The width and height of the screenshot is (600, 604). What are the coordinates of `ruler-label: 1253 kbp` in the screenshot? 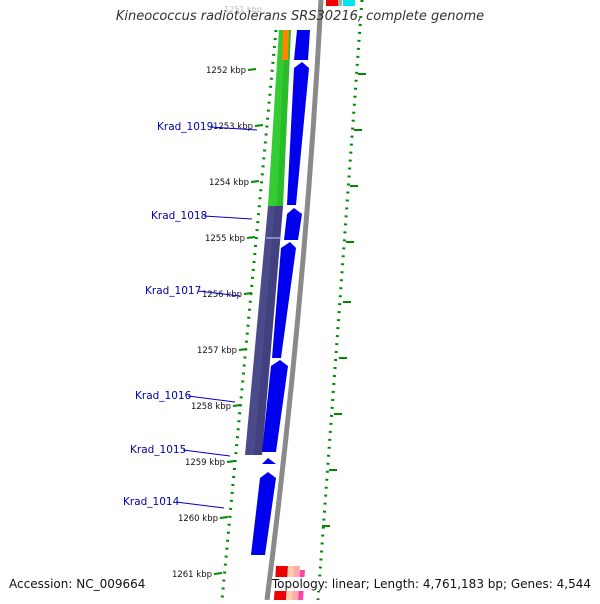 It's located at (233, 127).